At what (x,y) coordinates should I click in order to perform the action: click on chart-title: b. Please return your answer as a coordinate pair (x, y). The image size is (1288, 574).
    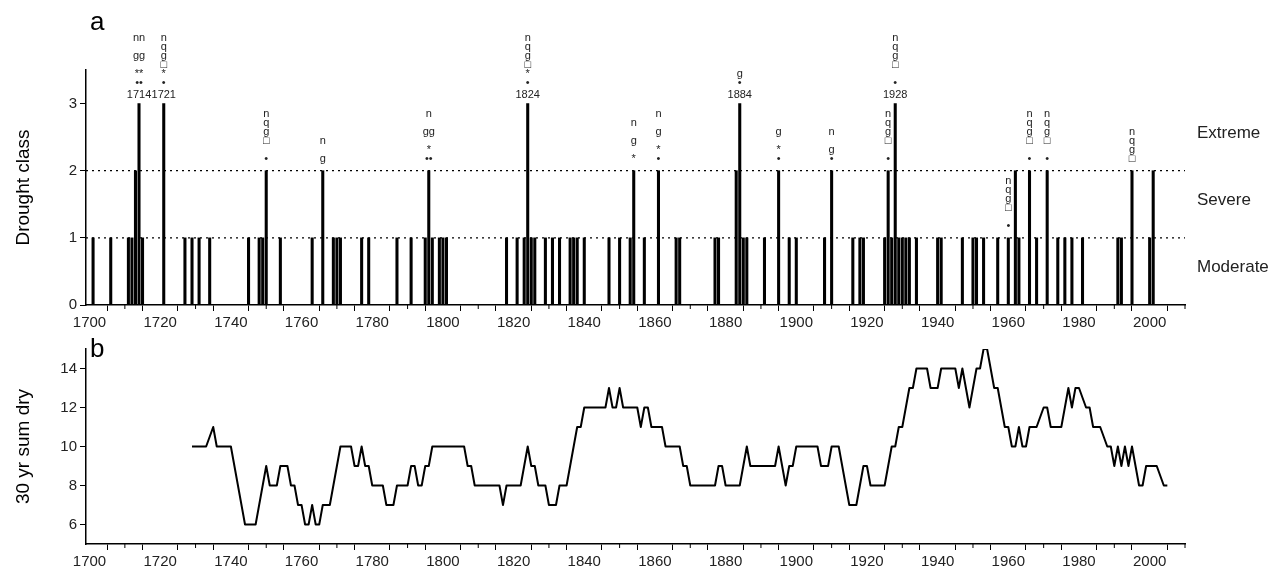
    Looking at the image, I should click on (97, 348).